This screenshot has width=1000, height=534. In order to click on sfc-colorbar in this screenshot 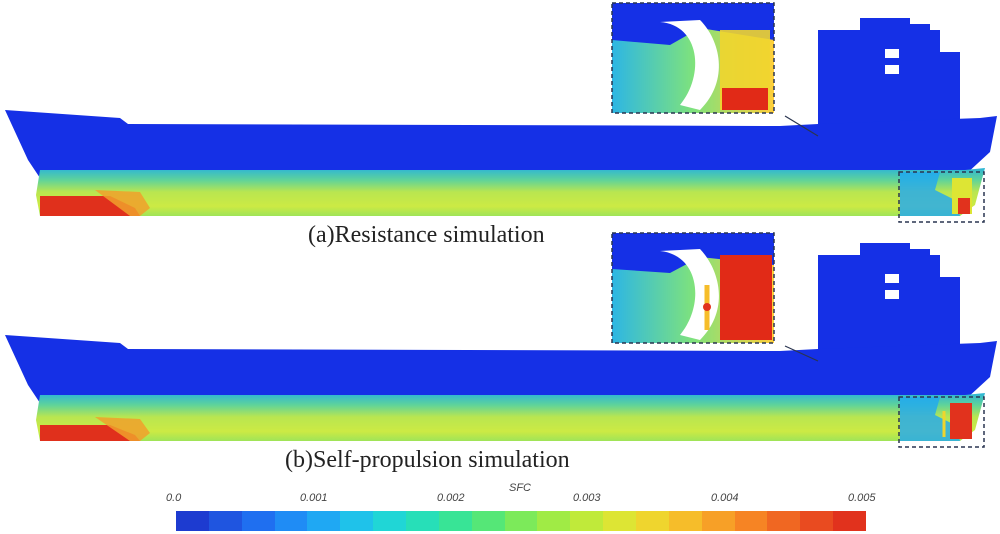, I will do `click(521, 521)`.